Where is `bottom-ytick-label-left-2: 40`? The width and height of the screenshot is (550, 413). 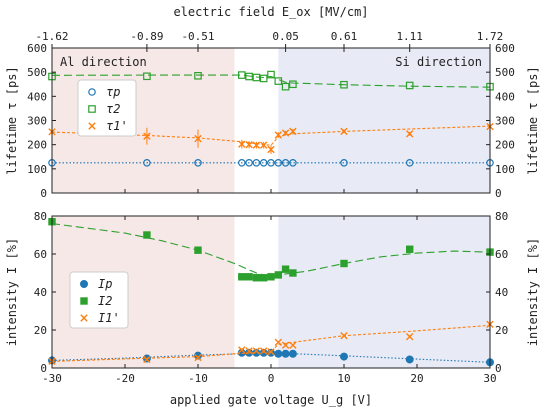
bottom-ytick-label-left-2: 40 is located at coordinates (40, 292).